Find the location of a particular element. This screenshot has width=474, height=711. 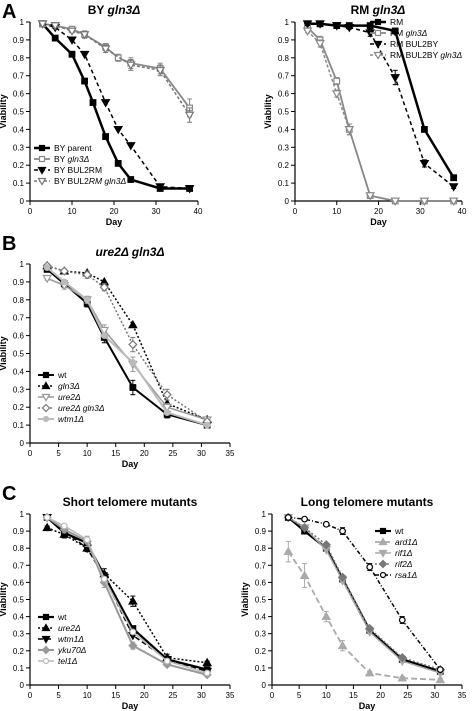

y-tick-label: 1 is located at coordinates (264, 514).